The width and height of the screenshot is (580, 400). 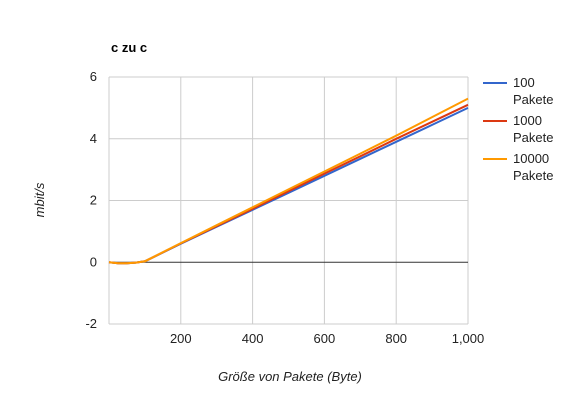 I want to click on y-tick-label: 2, so click(x=93, y=200).